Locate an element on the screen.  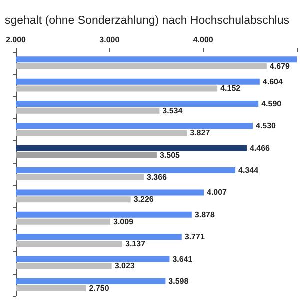
x-tick-label: 4.000 is located at coordinates (203, 40).